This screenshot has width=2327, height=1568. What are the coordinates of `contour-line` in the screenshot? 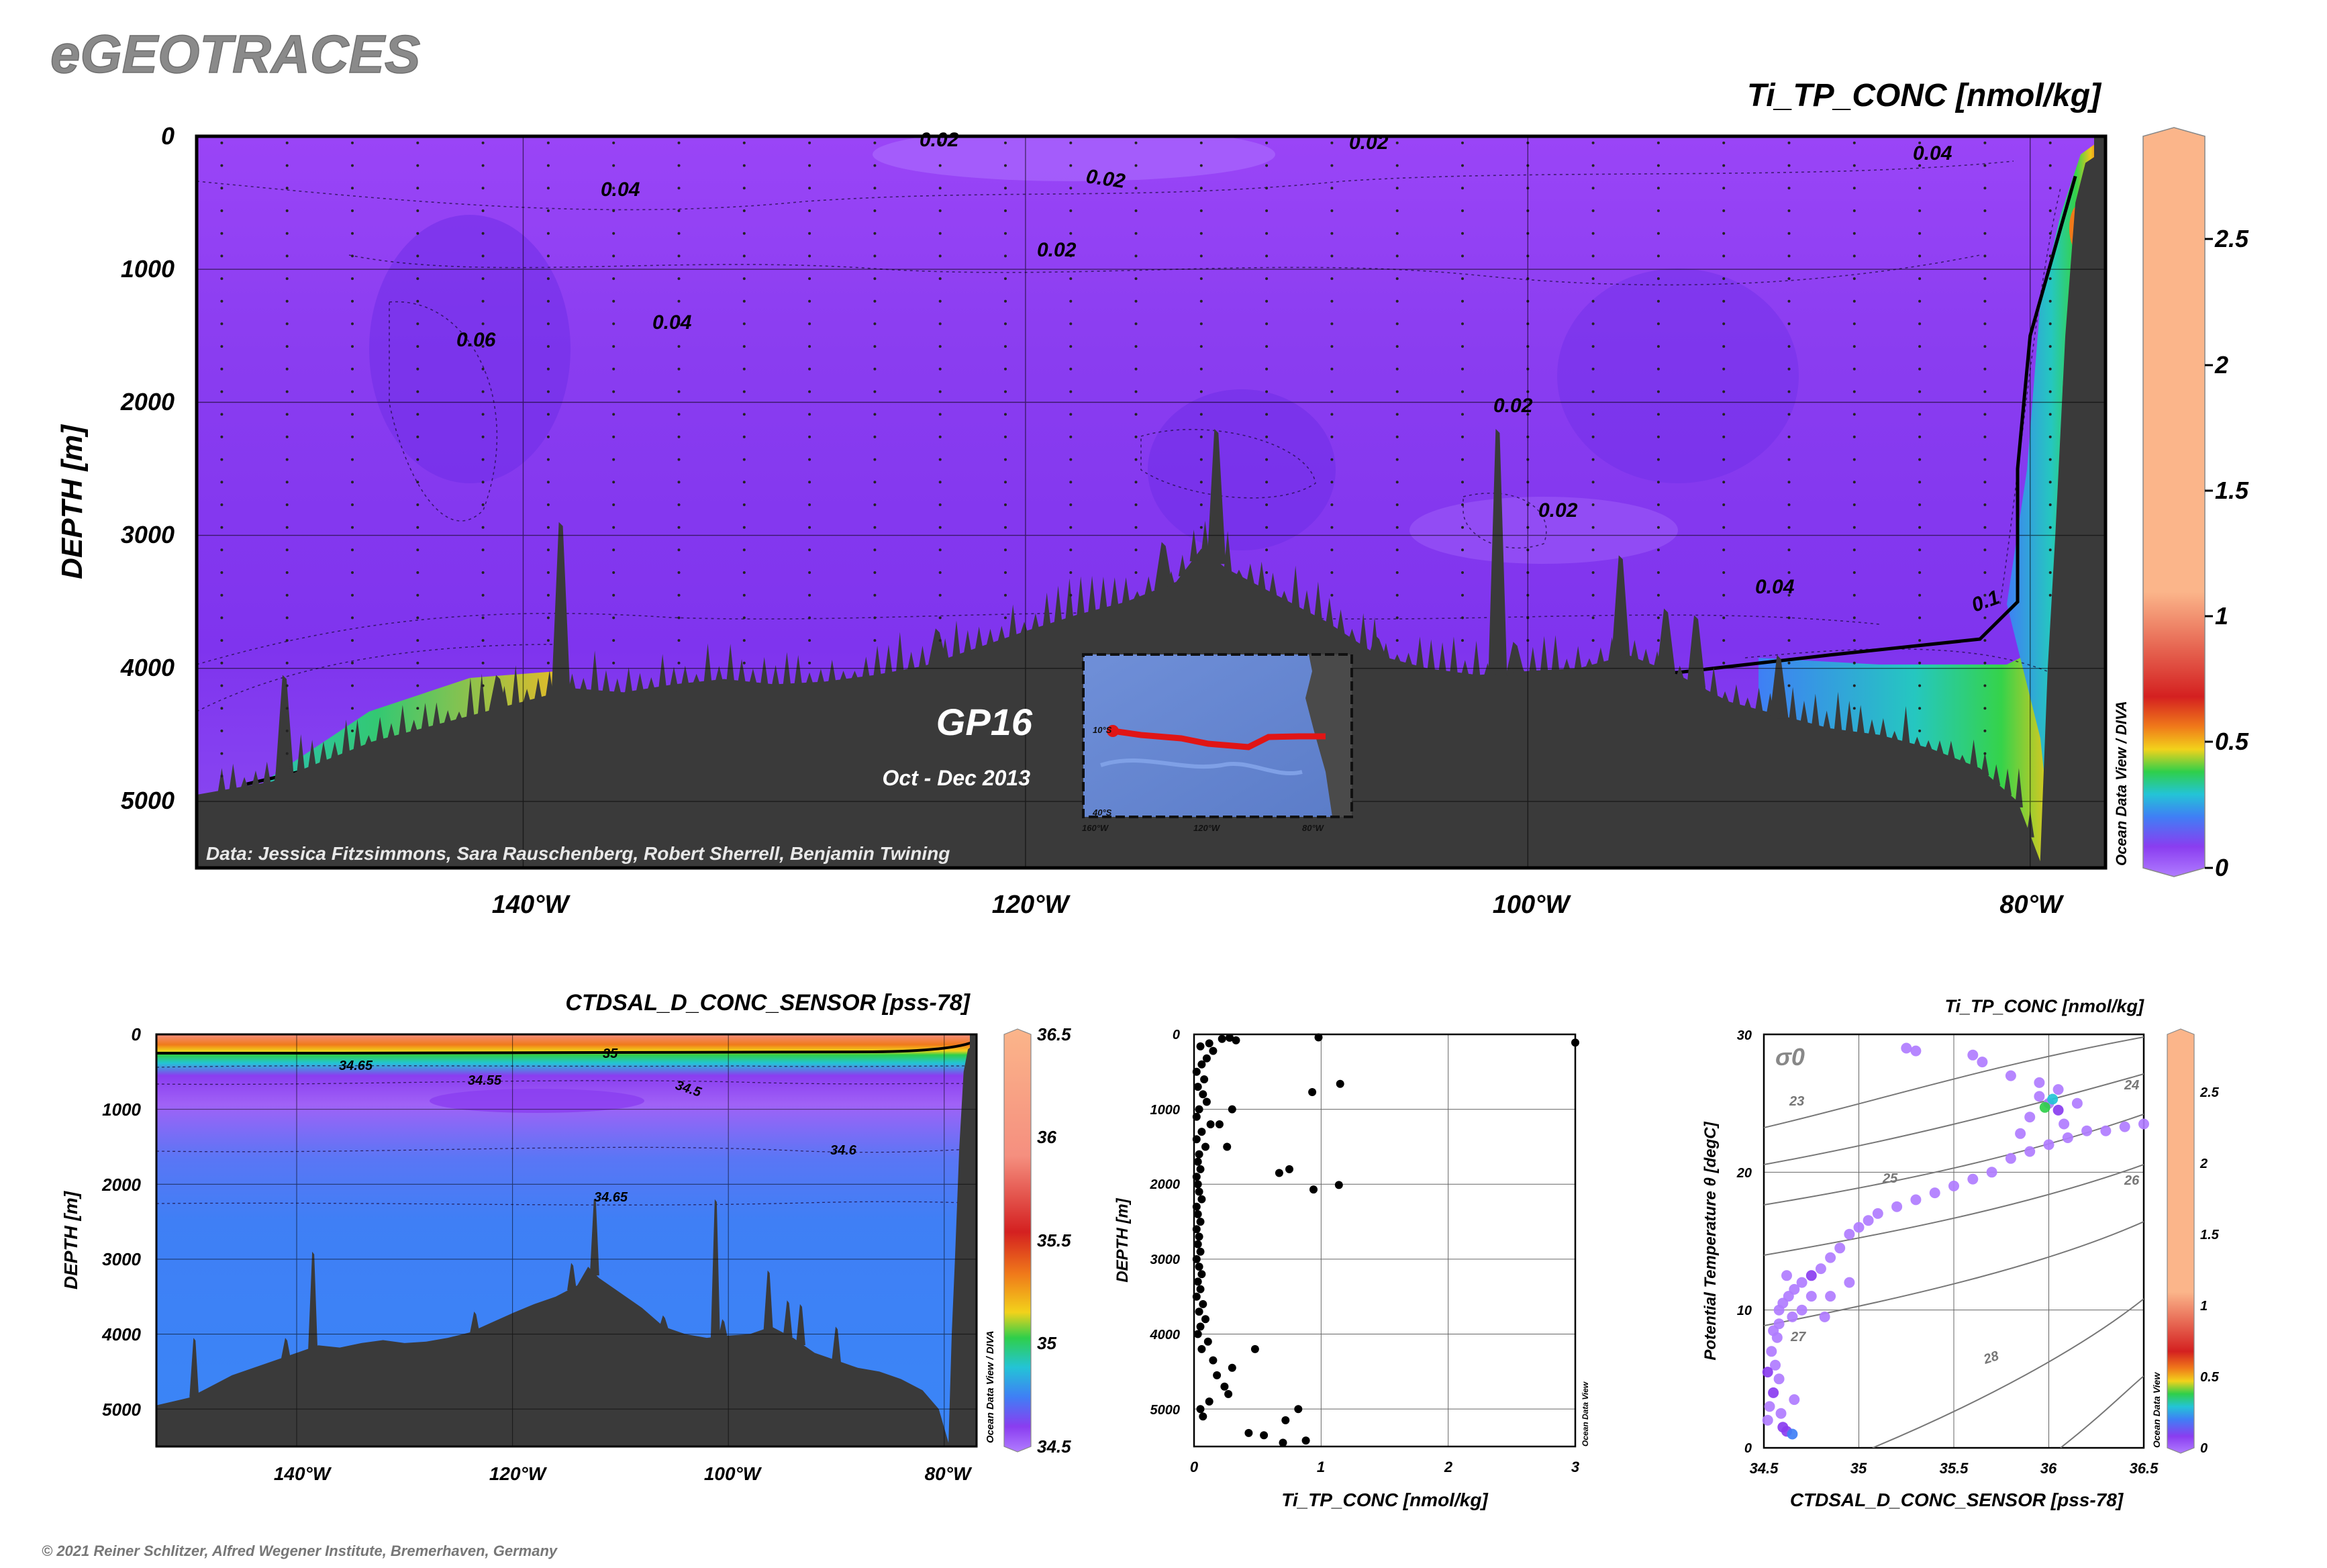 It's located at (1505, 521).